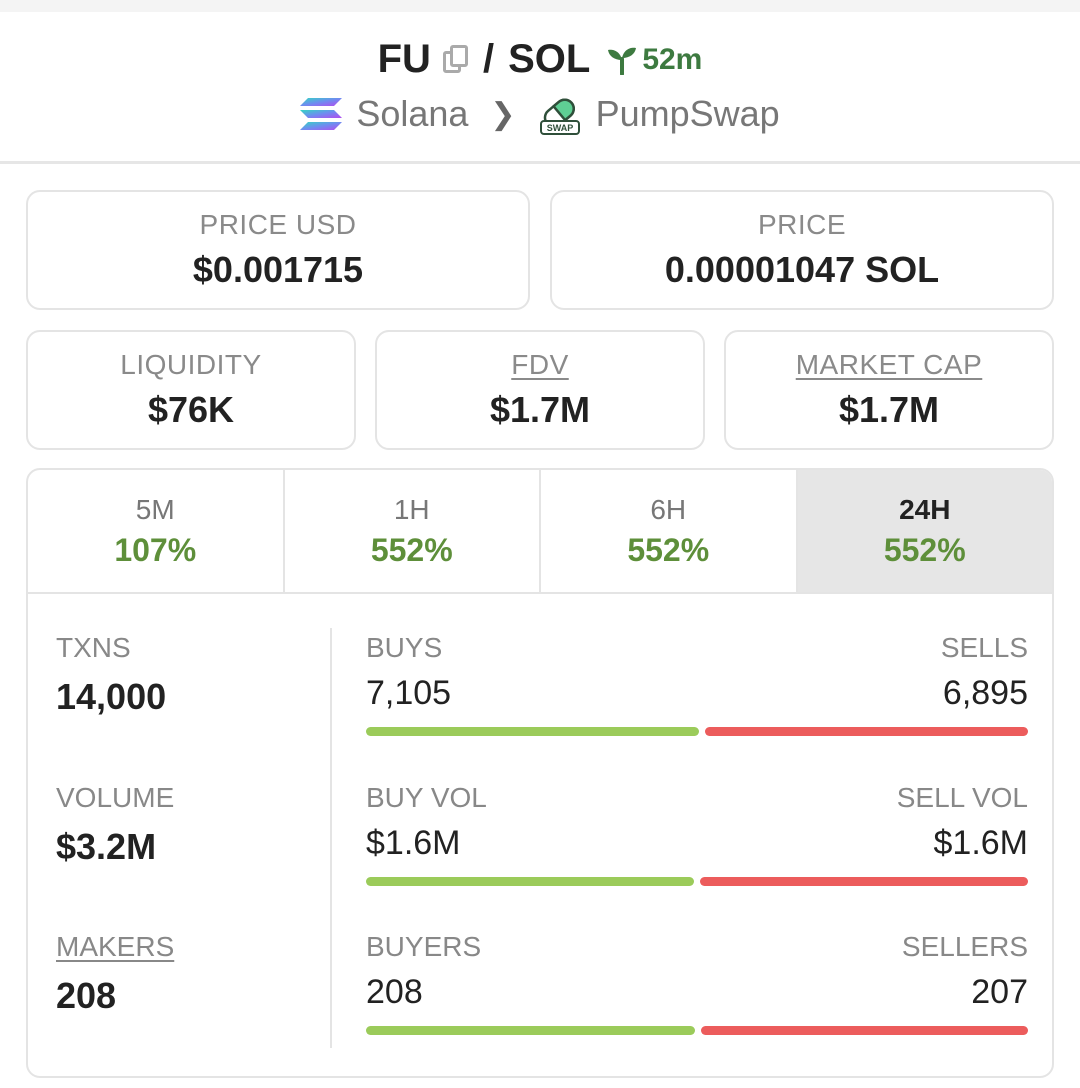 This screenshot has width=1080, height=1088. What do you see at coordinates (540, 88) in the screenshot?
I see `pair-header: FU / SOL 52m Solana` at bounding box center [540, 88].